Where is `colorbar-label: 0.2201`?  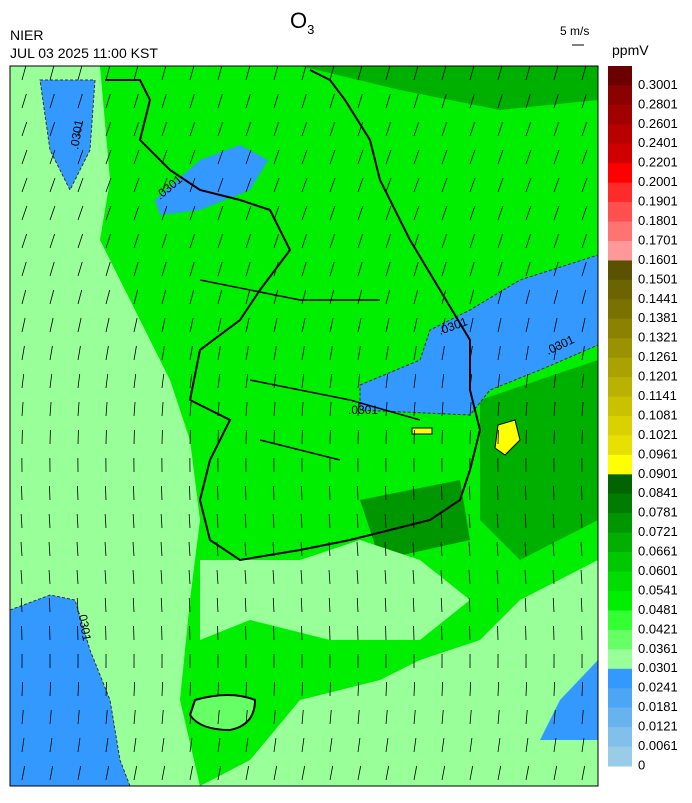 colorbar-label: 0.2201 is located at coordinates (658, 162).